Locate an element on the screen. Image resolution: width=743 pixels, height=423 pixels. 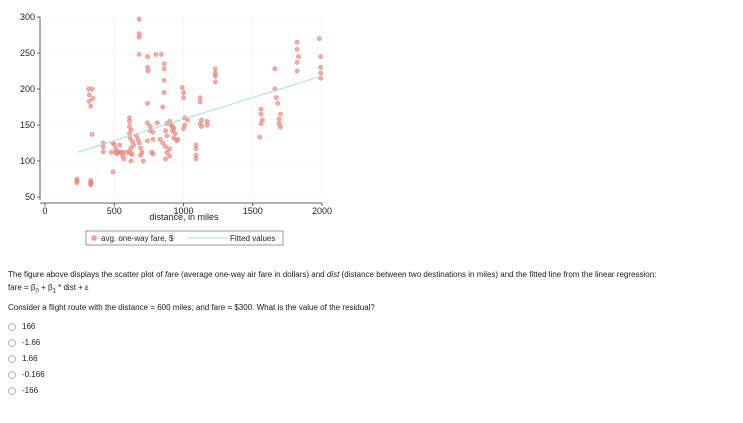
var-fare: fare is located at coordinates (171, 274).